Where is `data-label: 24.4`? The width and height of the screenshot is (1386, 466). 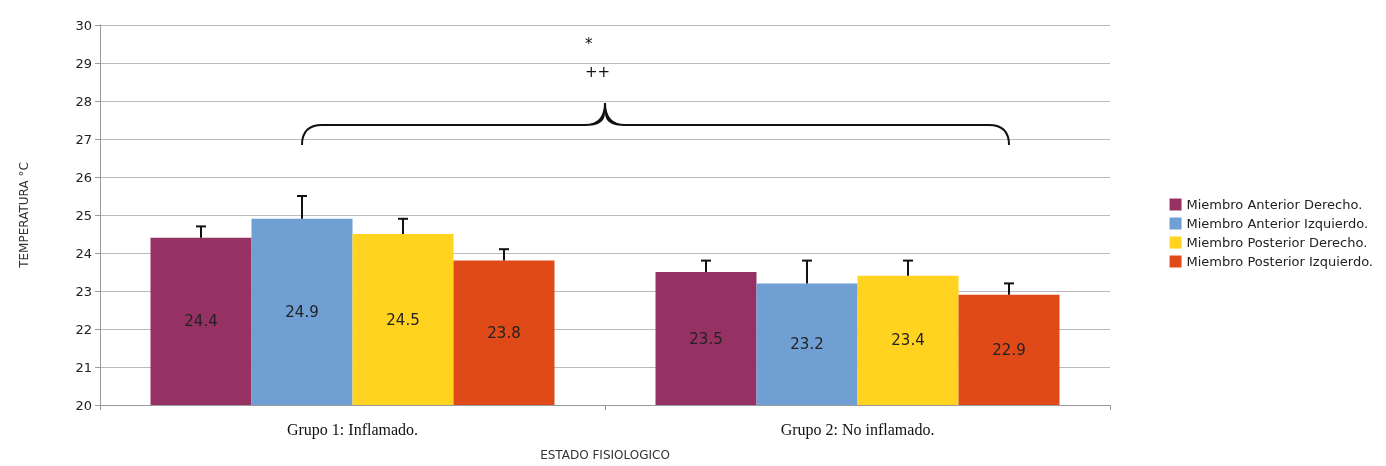 data-label: 24.4 is located at coordinates (201, 321).